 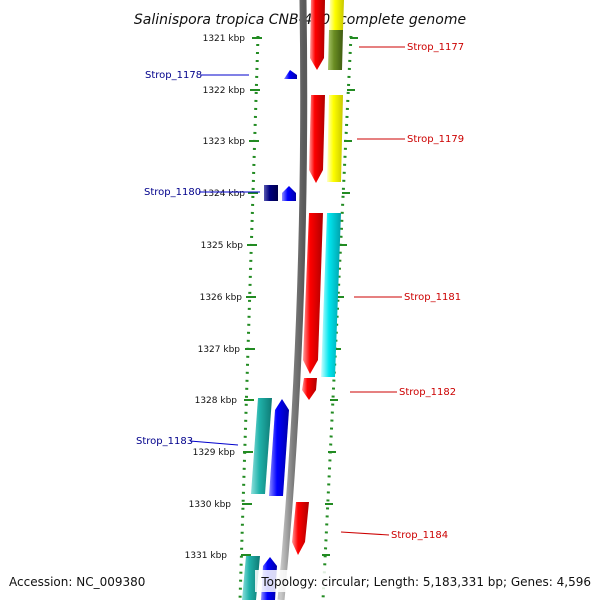 I want to click on tick-label: 1323 kbp, so click(x=224, y=142).